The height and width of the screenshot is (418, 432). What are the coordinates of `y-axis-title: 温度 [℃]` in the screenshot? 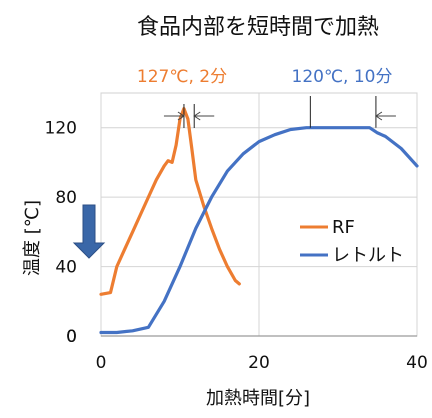 It's located at (32, 238).